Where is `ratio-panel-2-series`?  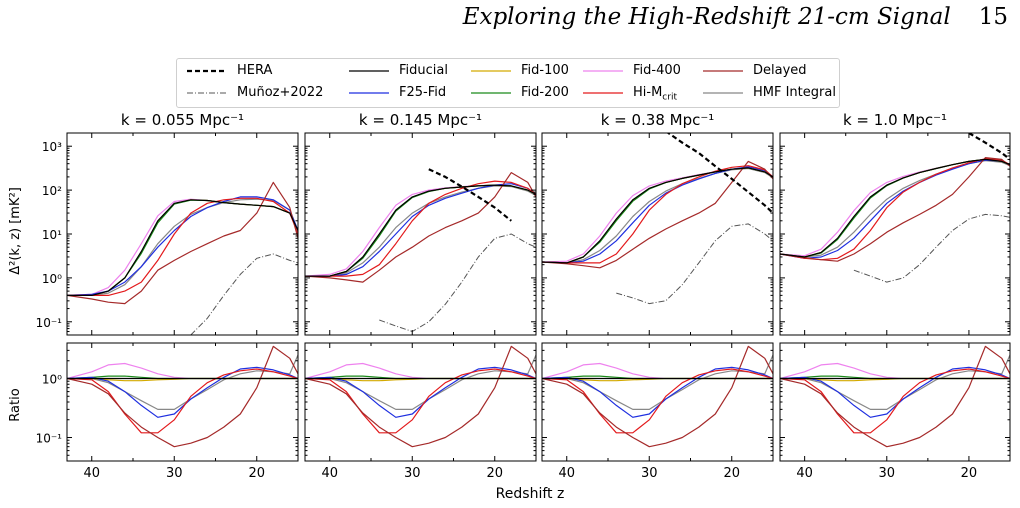
ratio-panel-2-series is located at coordinates (420, 396).